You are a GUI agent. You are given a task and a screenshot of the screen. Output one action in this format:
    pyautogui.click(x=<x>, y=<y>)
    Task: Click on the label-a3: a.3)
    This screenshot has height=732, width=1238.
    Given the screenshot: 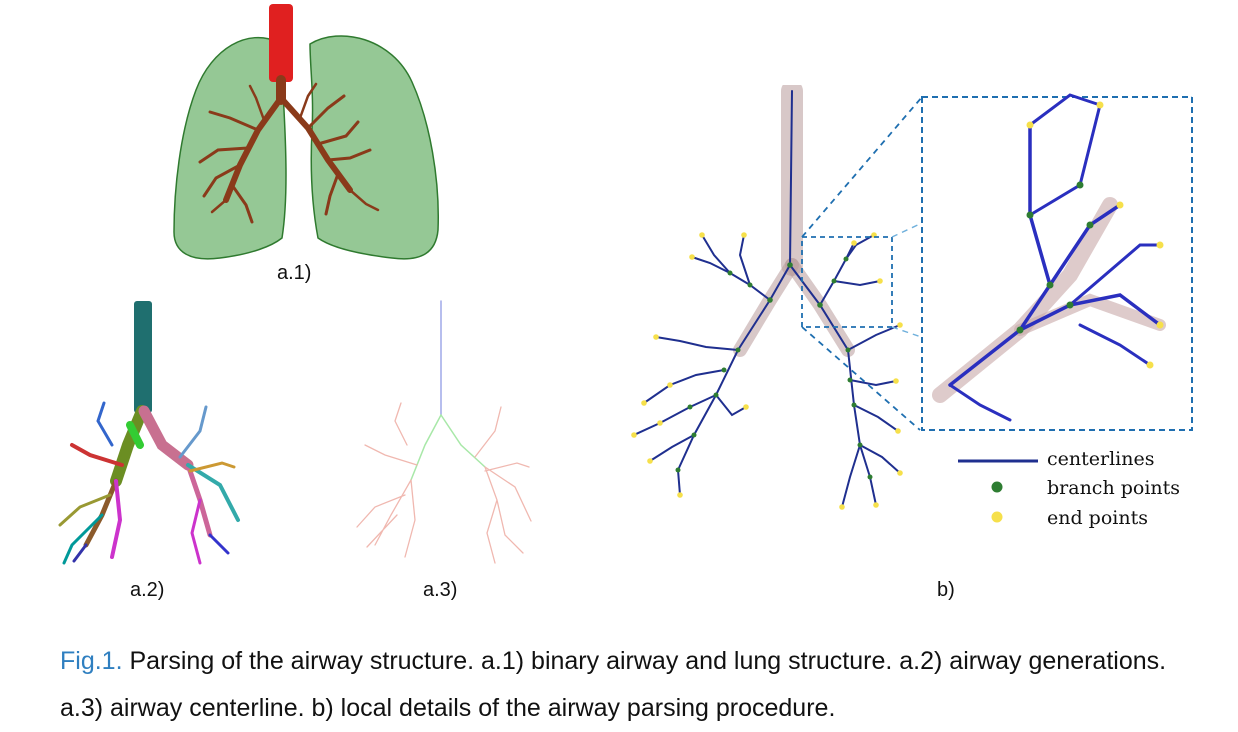 What is the action you would take?
    pyautogui.click(x=440, y=590)
    